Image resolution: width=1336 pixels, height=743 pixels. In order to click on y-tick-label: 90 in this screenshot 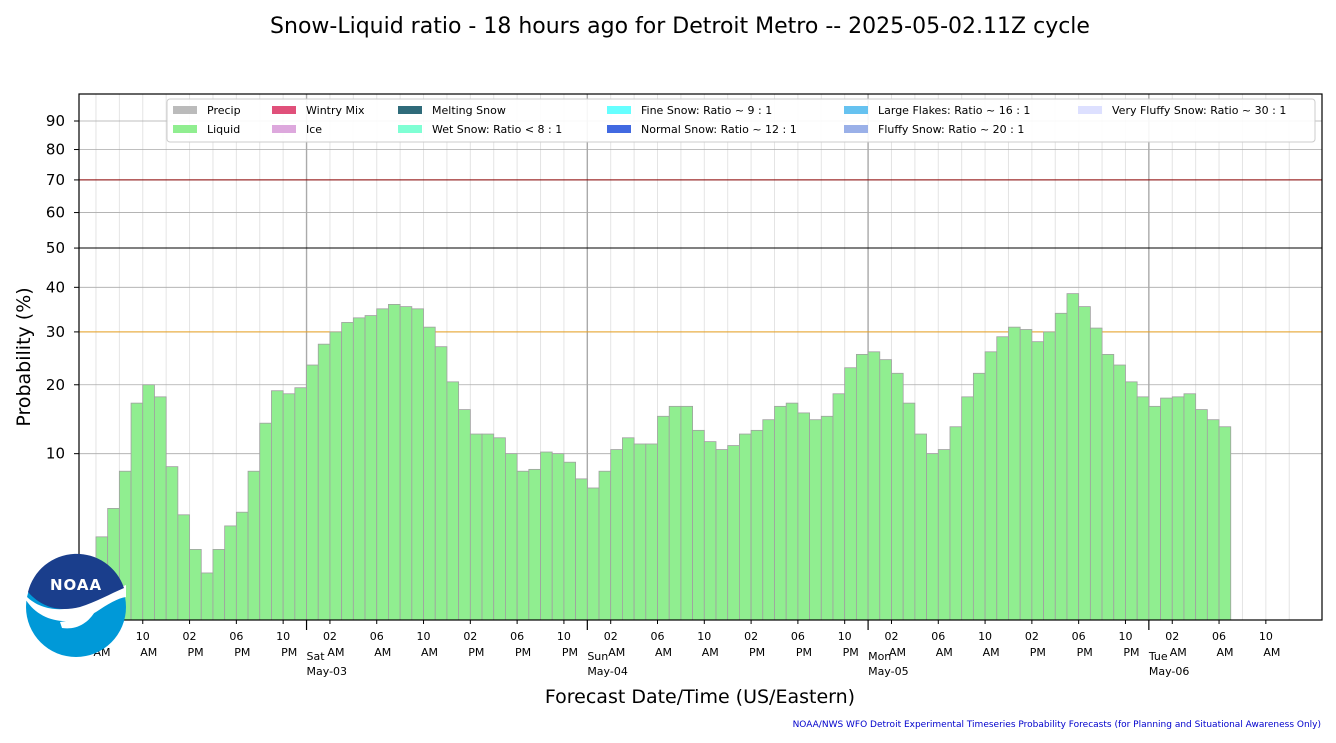, I will do `click(55, 121)`.